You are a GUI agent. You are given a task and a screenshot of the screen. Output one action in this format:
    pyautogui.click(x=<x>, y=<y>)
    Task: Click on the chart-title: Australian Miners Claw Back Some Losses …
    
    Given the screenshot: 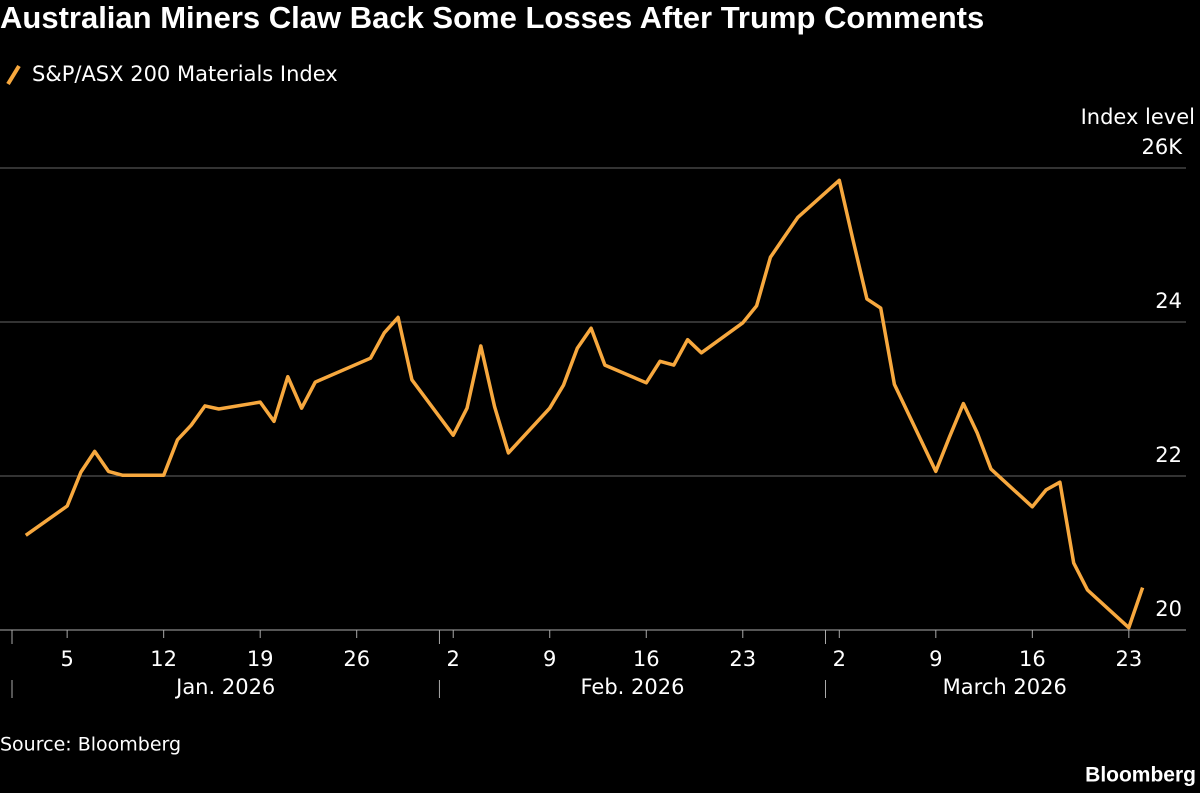 What is the action you would take?
    pyautogui.click(x=492, y=17)
    